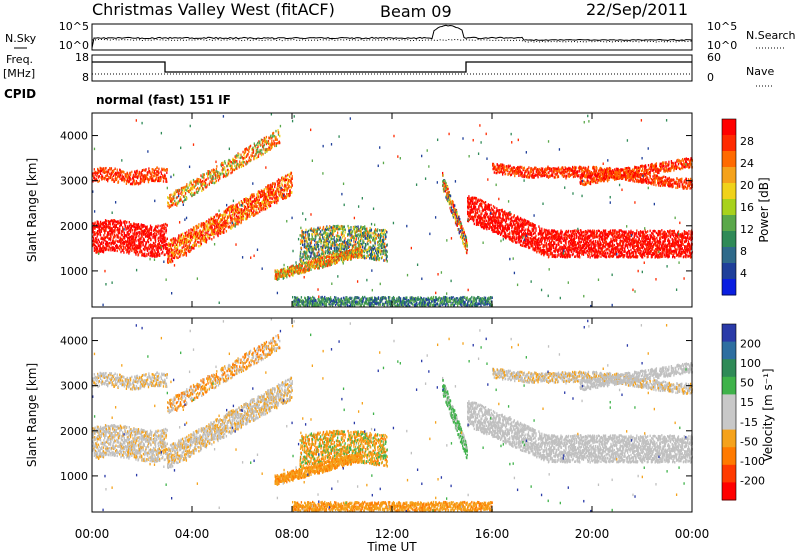  What do you see at coordinates (213, 9) in the screenshot?
I see `station-title: Christmas Valley West (fitACF)` at bounding box center [213, 9].